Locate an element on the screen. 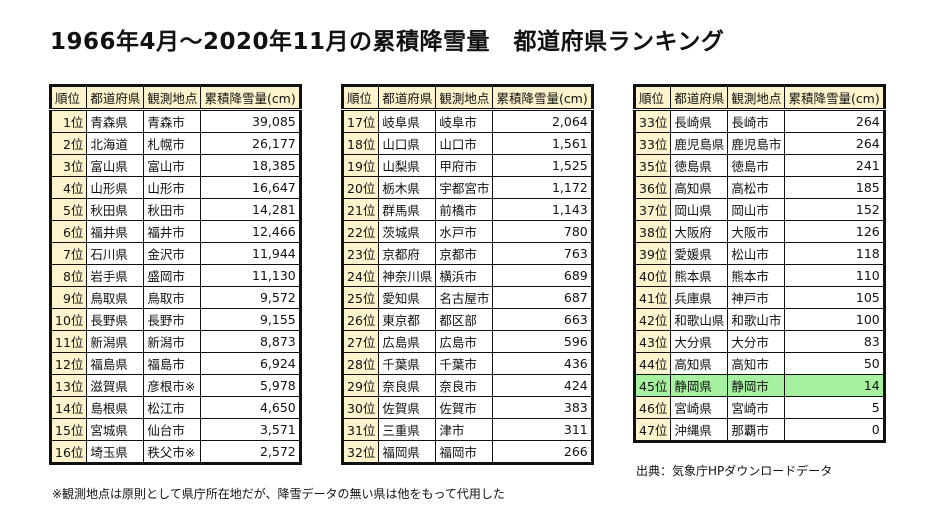 This screenshot has width=930, height=525. table-row: 46位 宮崎県 宮崎市 5 is located at coordinates (759, 407).